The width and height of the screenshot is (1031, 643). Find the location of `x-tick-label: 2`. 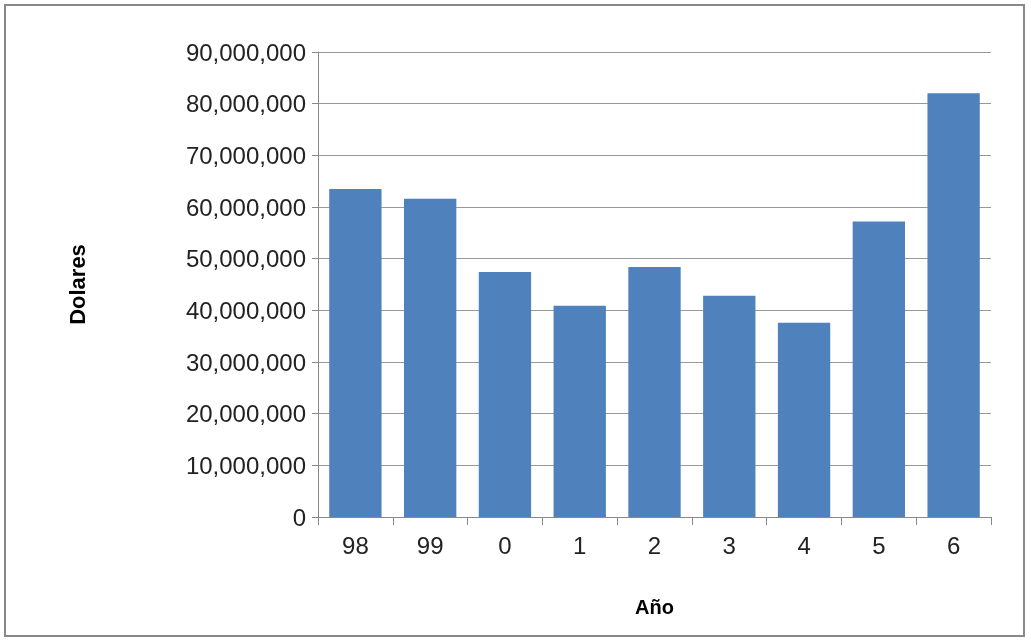

x-tick-label: 2 is located at coordinates (654, 545).